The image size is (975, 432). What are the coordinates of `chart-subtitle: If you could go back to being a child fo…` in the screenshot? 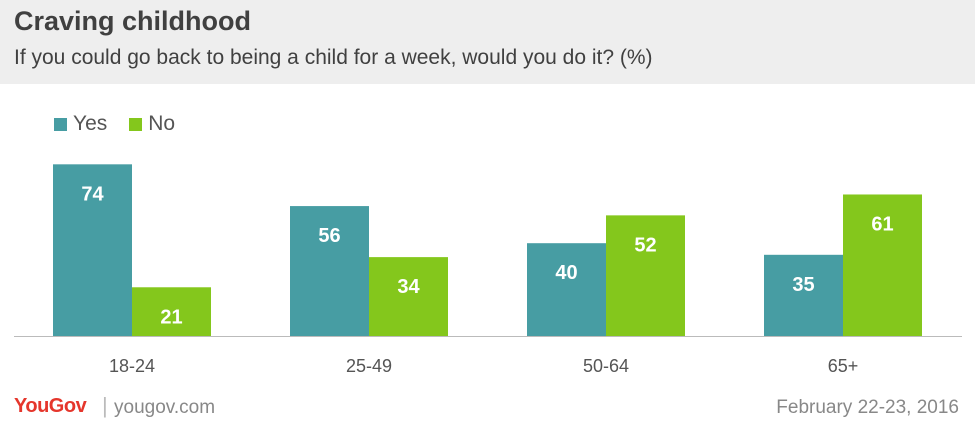 It's located at (333, 57).